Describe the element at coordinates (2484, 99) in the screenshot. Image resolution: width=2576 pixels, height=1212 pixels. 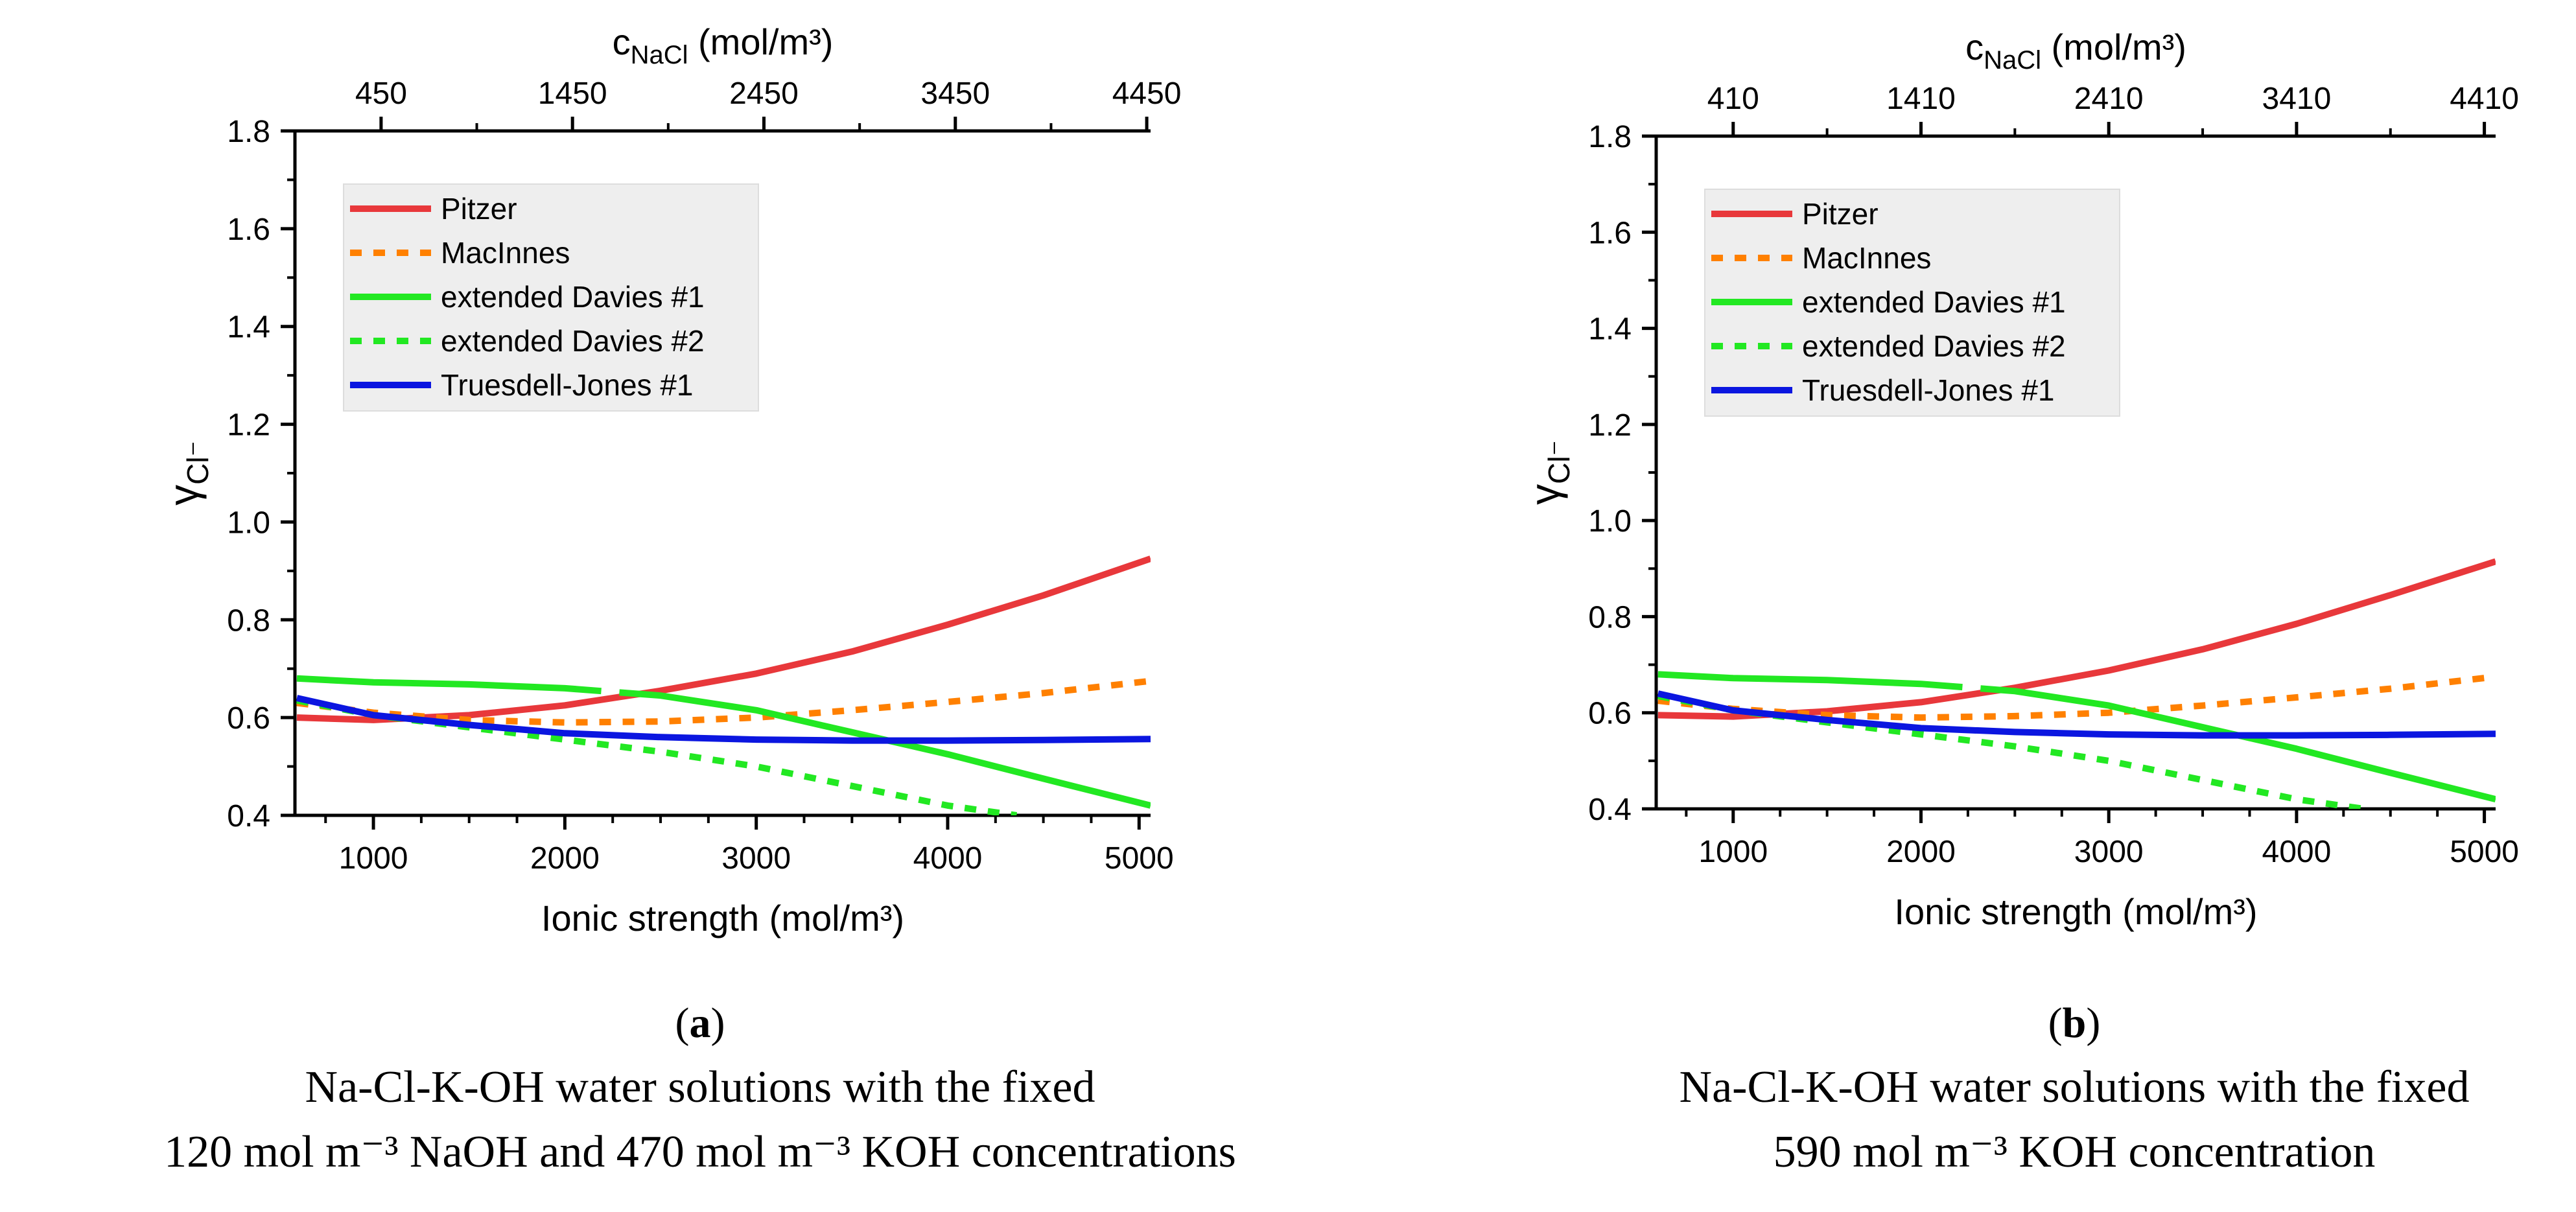
I see `top-tick-label: 4410` at that location.